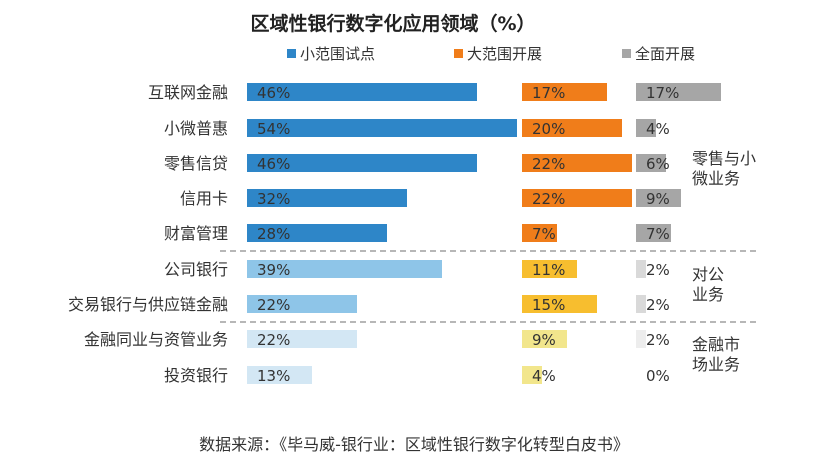  Describe the element at coordinates (188, 92) in the screenshot. I see `category-label-1: 互联网金融` at that location.